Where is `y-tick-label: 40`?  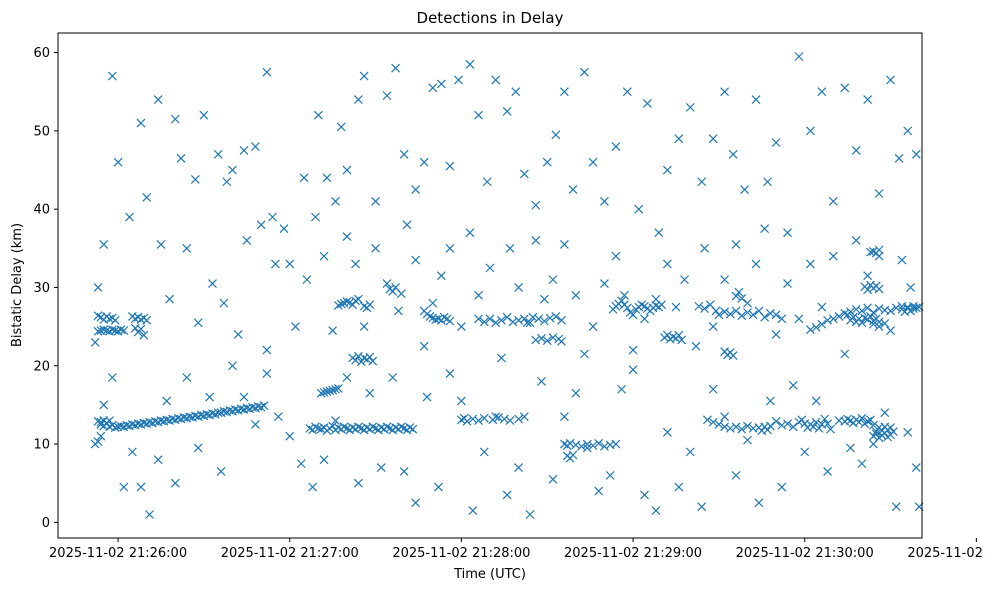
y-tick-label: 40 is located at coordinates (41, 210).